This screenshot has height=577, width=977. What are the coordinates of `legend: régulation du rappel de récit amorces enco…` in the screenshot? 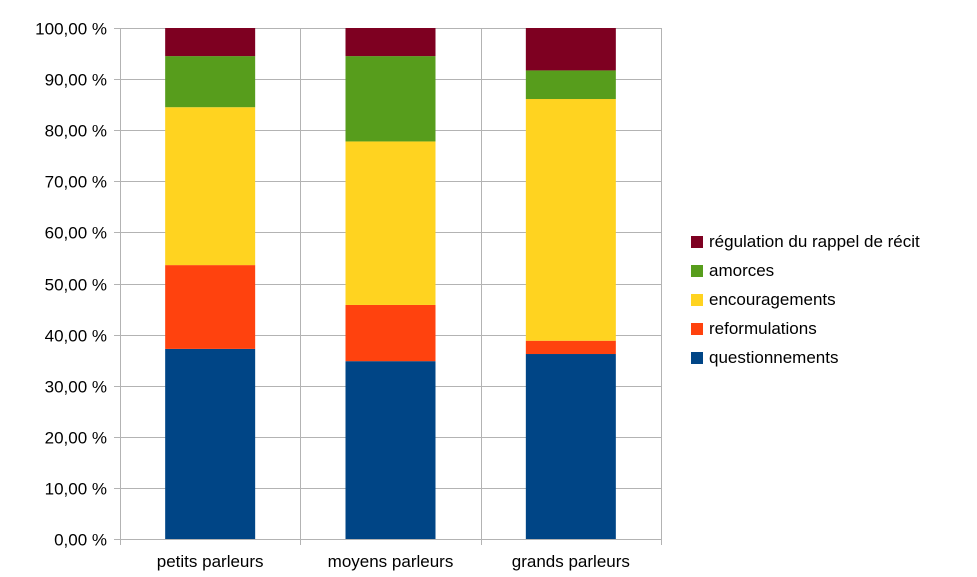 It's located at (805, 299).